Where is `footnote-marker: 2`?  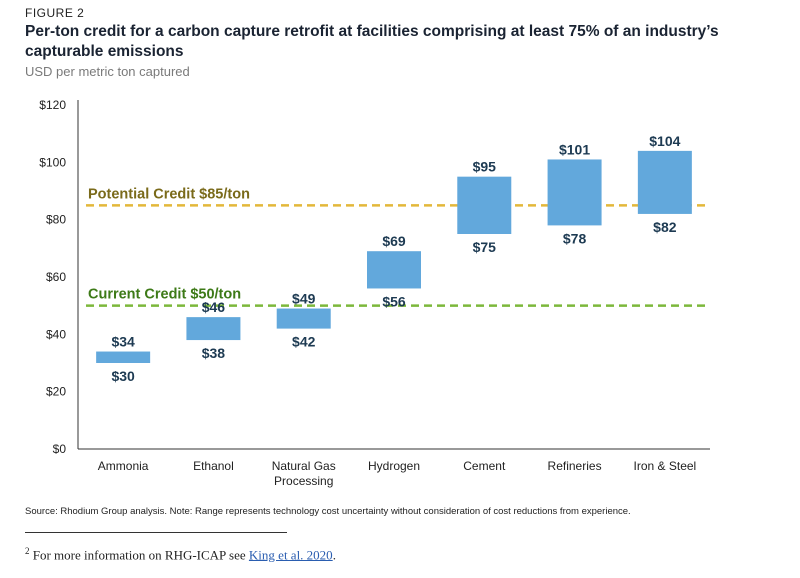
footnote-marker: 2 is located at coordinates (27, 551).